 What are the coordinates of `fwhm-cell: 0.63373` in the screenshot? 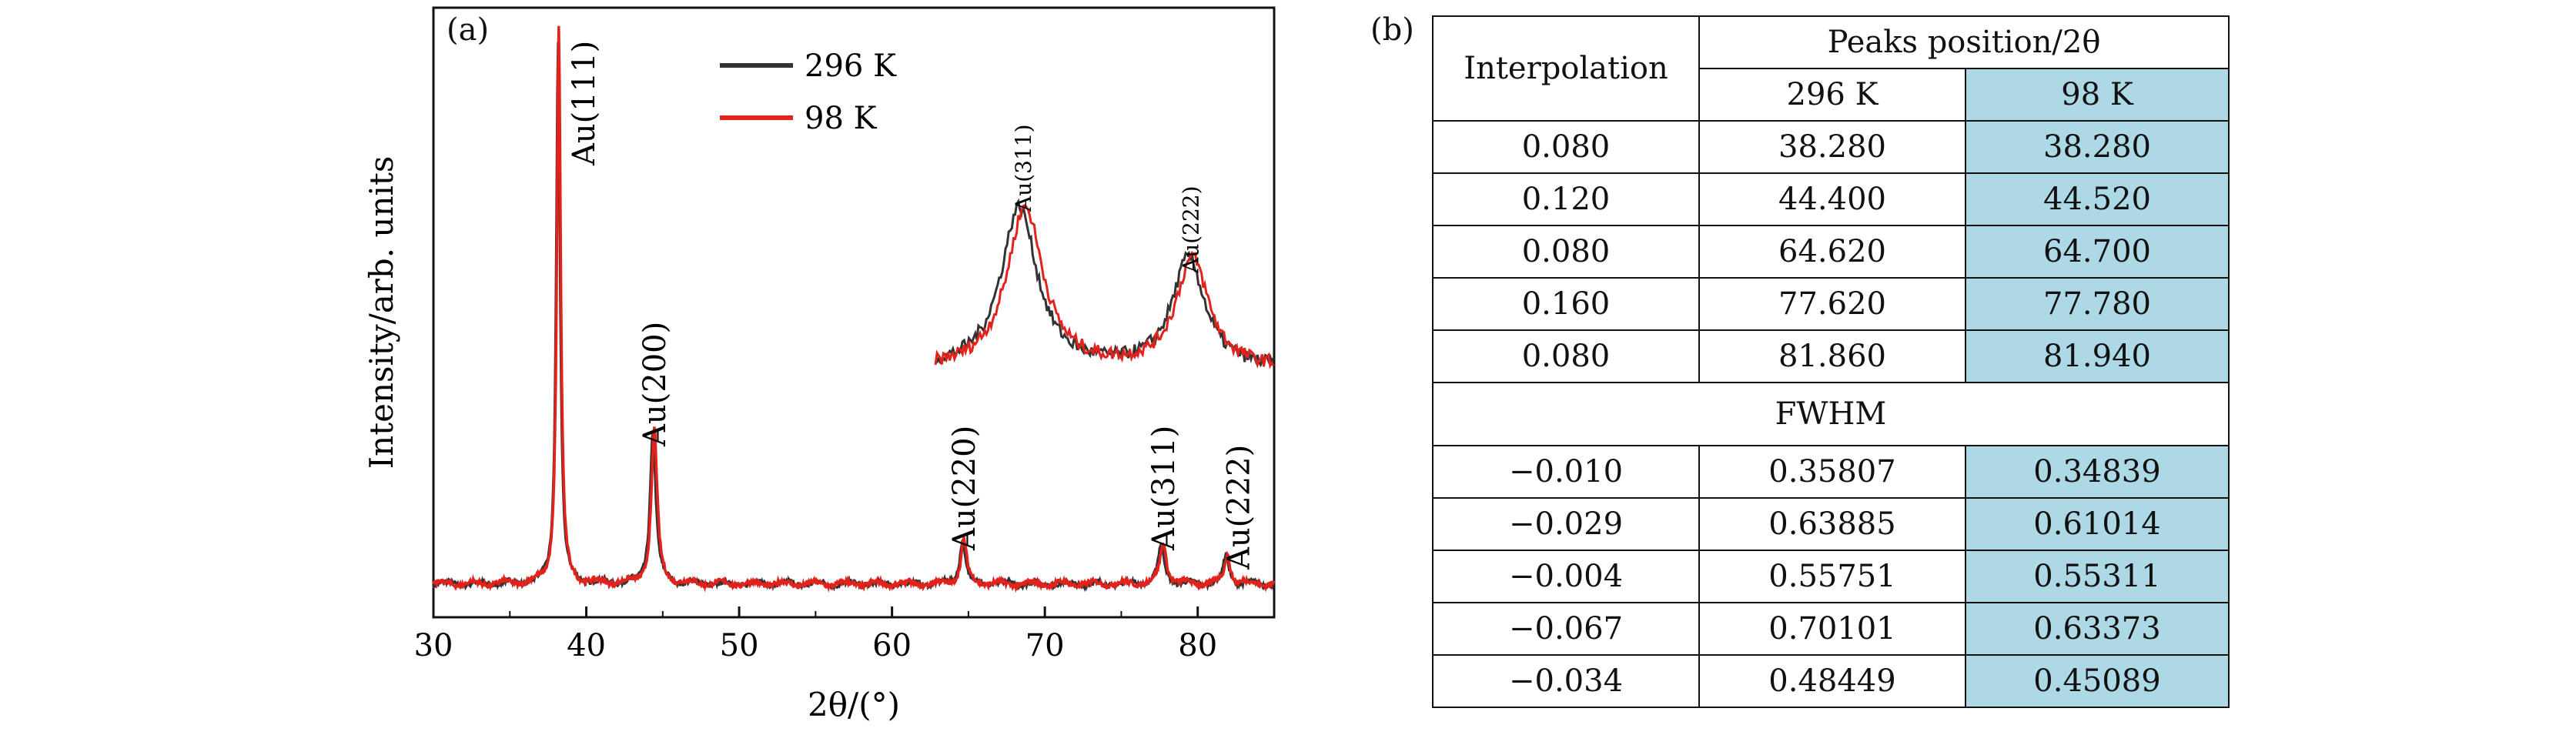 It's located at (2098, 629).